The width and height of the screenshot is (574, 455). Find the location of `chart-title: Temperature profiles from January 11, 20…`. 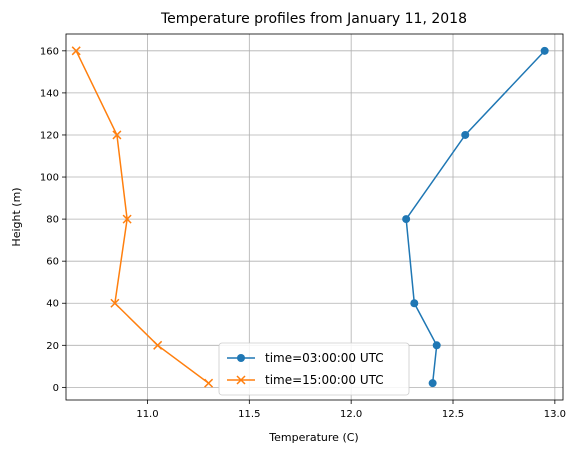

chart-title: Temperature profiles from January 11, 20… is located at coordinates (313, 19).